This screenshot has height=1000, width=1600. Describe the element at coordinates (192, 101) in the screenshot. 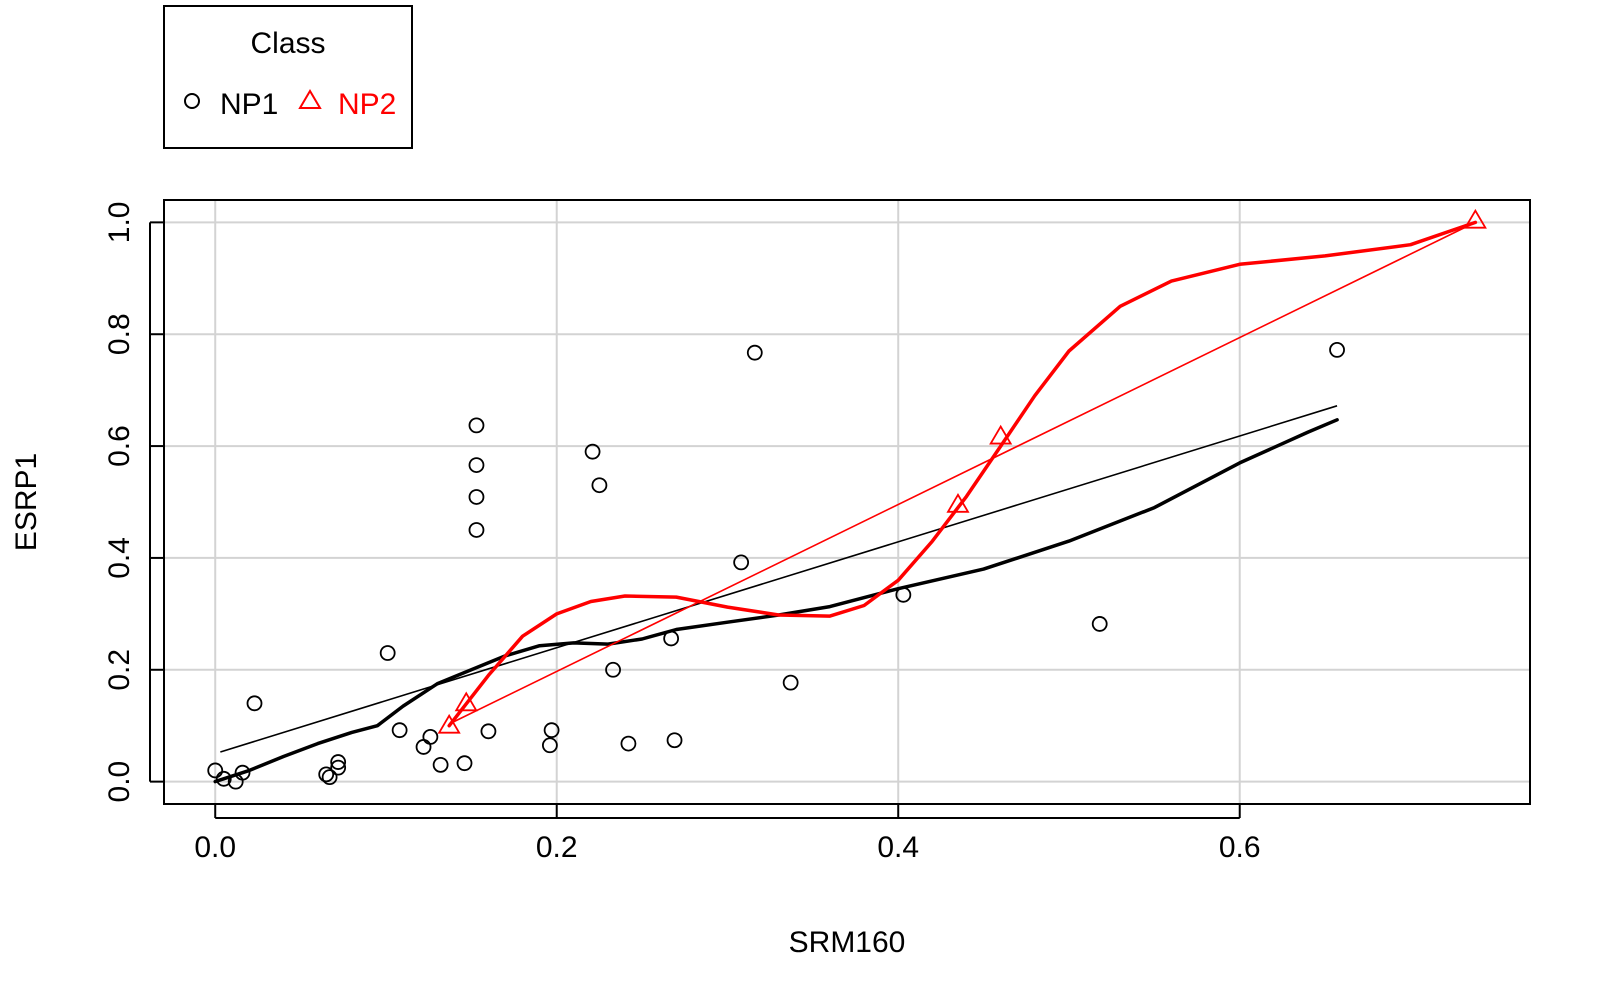

I see `legend-circle-marker` at that location.